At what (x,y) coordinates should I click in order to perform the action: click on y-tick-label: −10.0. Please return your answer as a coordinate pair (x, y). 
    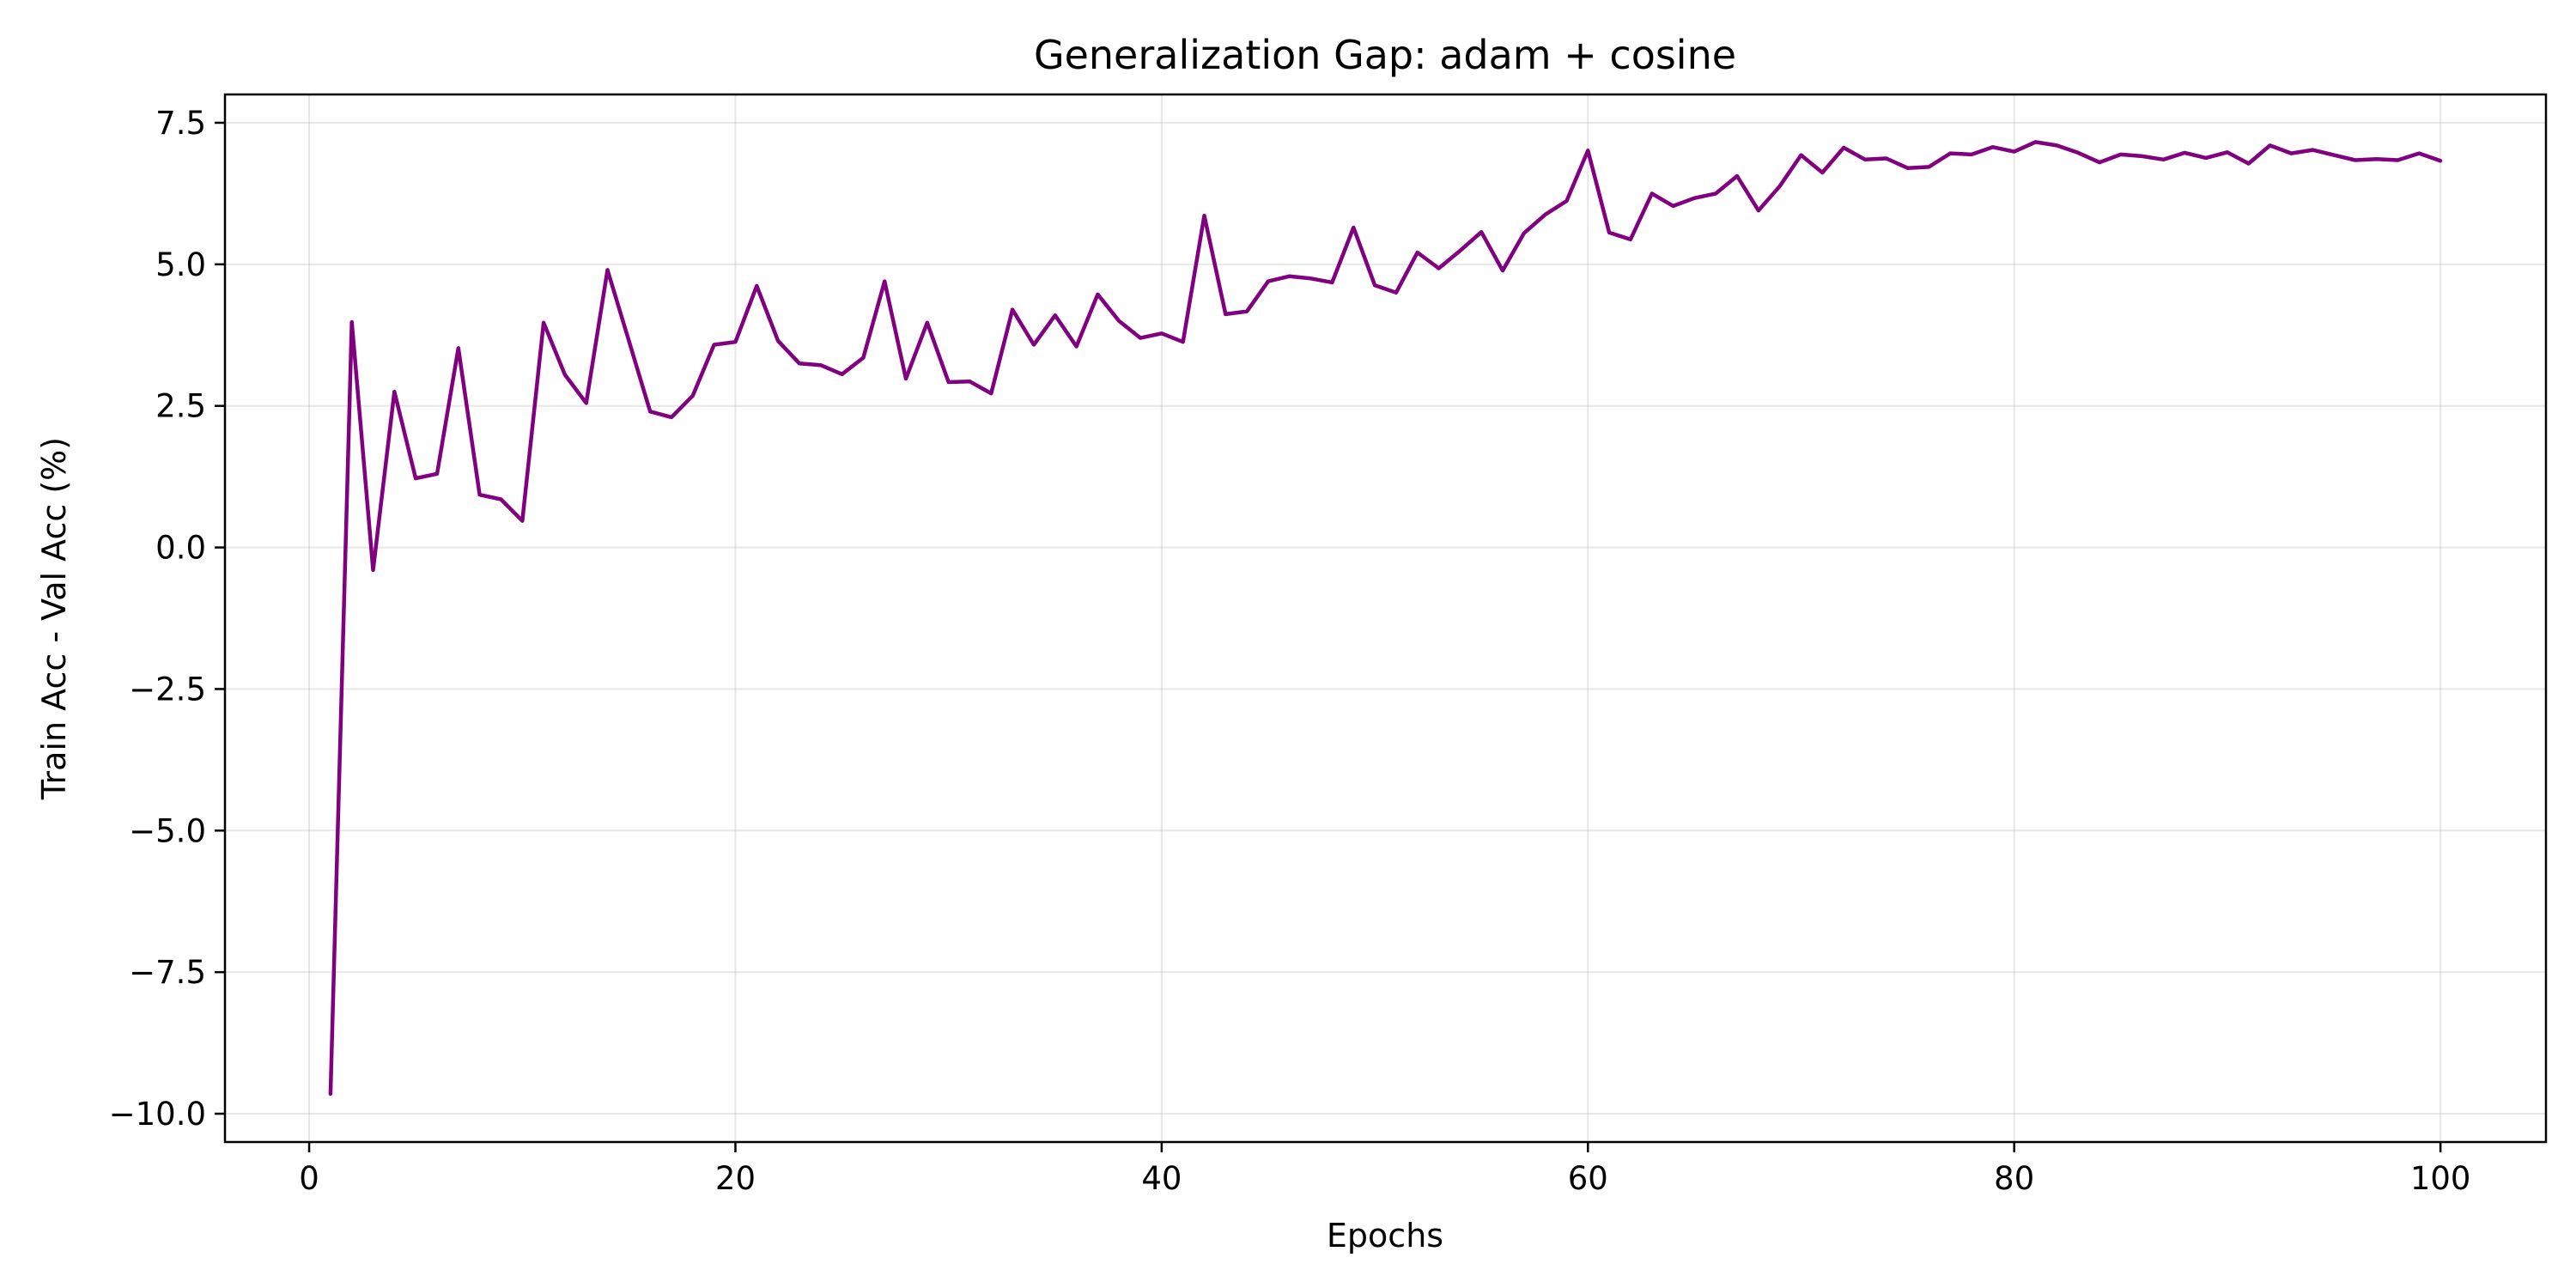
    Looking at the image, I should click on (158, 1114).